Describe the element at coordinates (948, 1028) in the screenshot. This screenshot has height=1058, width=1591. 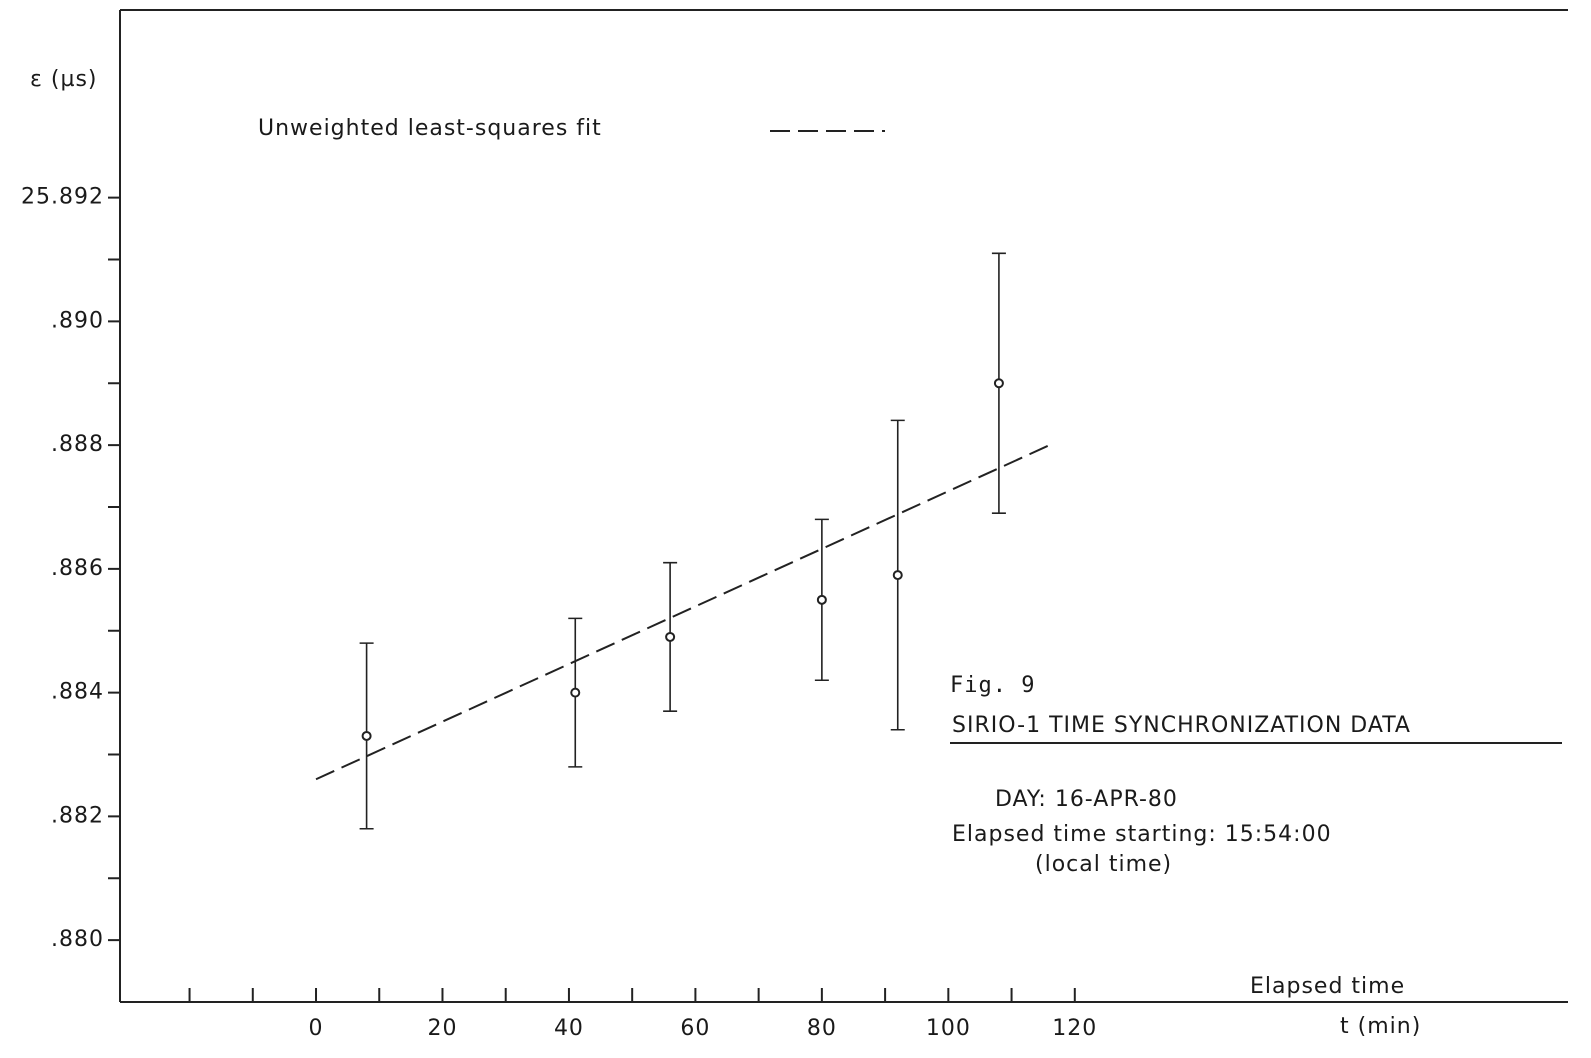
I see `x-tick-label: 100` at that location.